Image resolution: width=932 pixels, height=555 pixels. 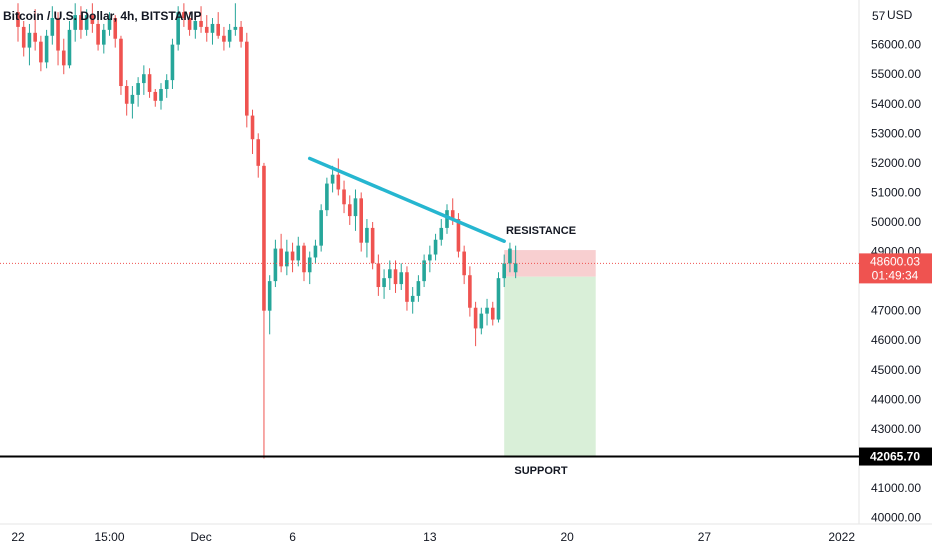 I want to click on y-tick-label: 44000.00, so click(x=896, y=399).